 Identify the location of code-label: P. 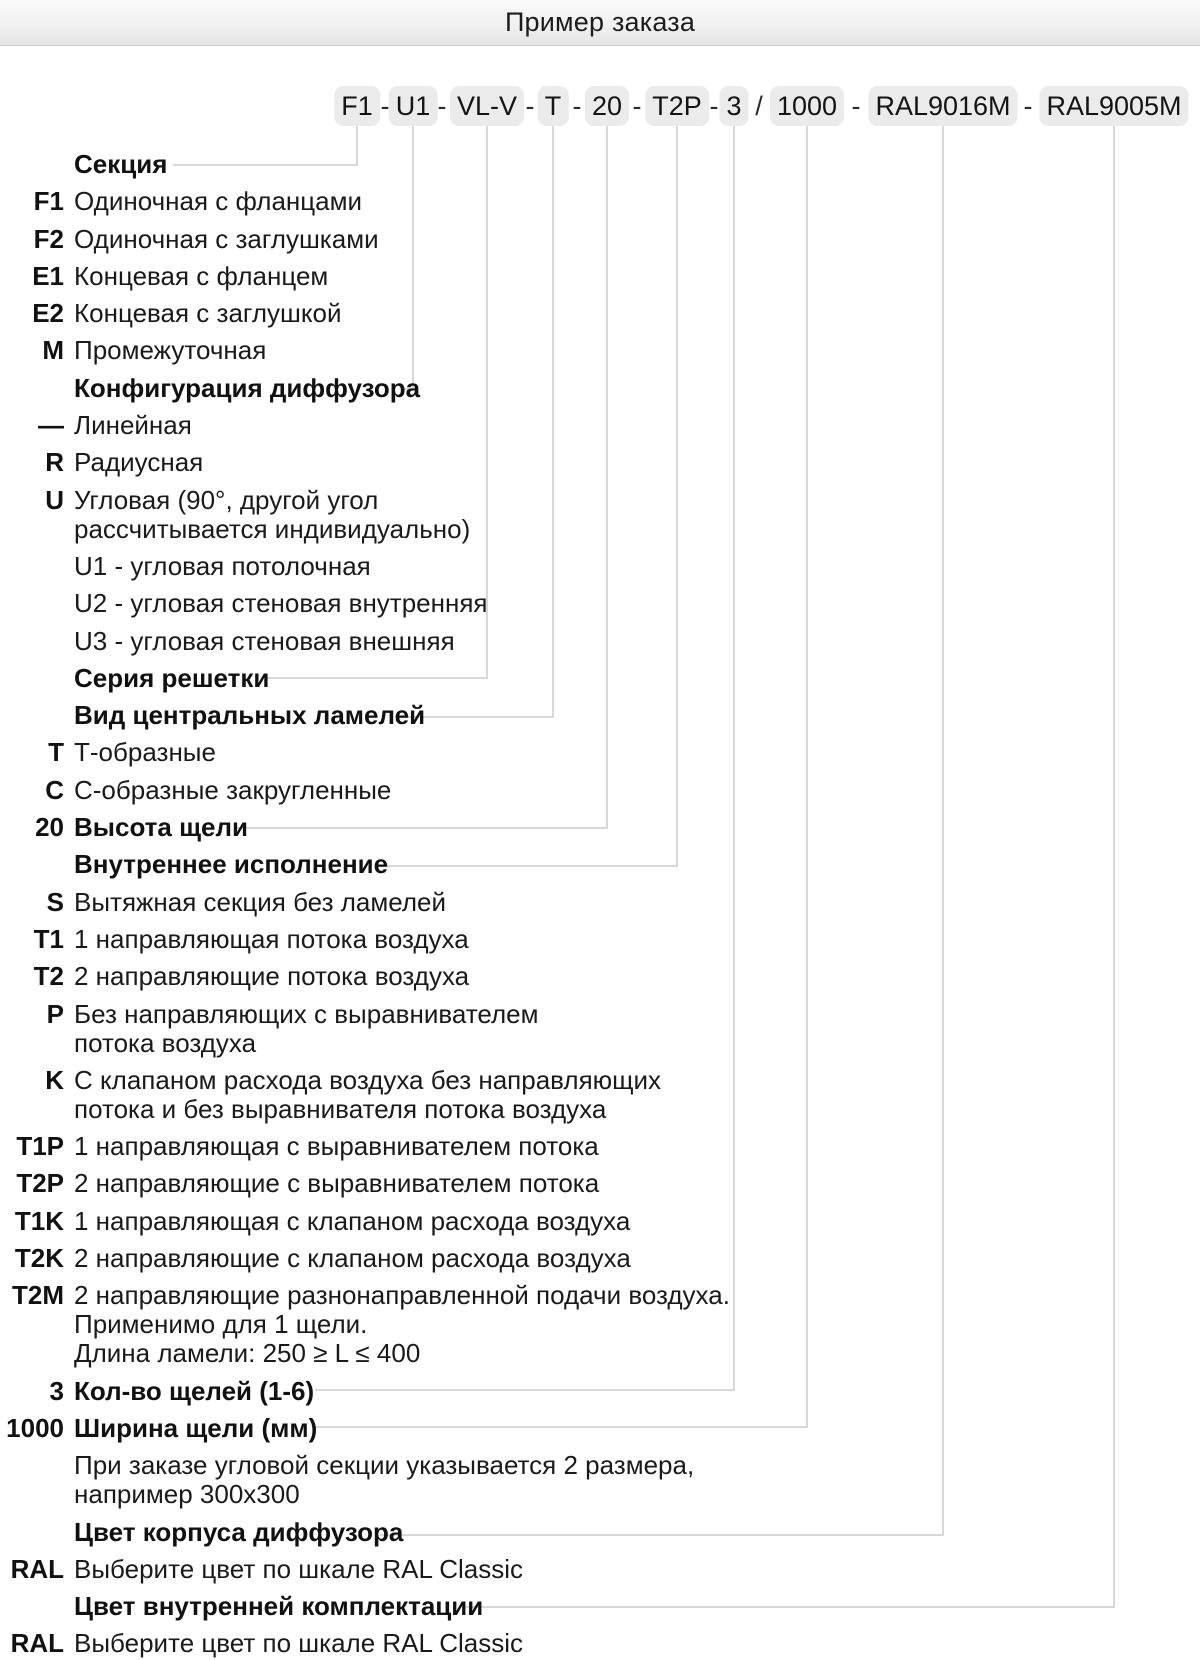
(55, 1013).